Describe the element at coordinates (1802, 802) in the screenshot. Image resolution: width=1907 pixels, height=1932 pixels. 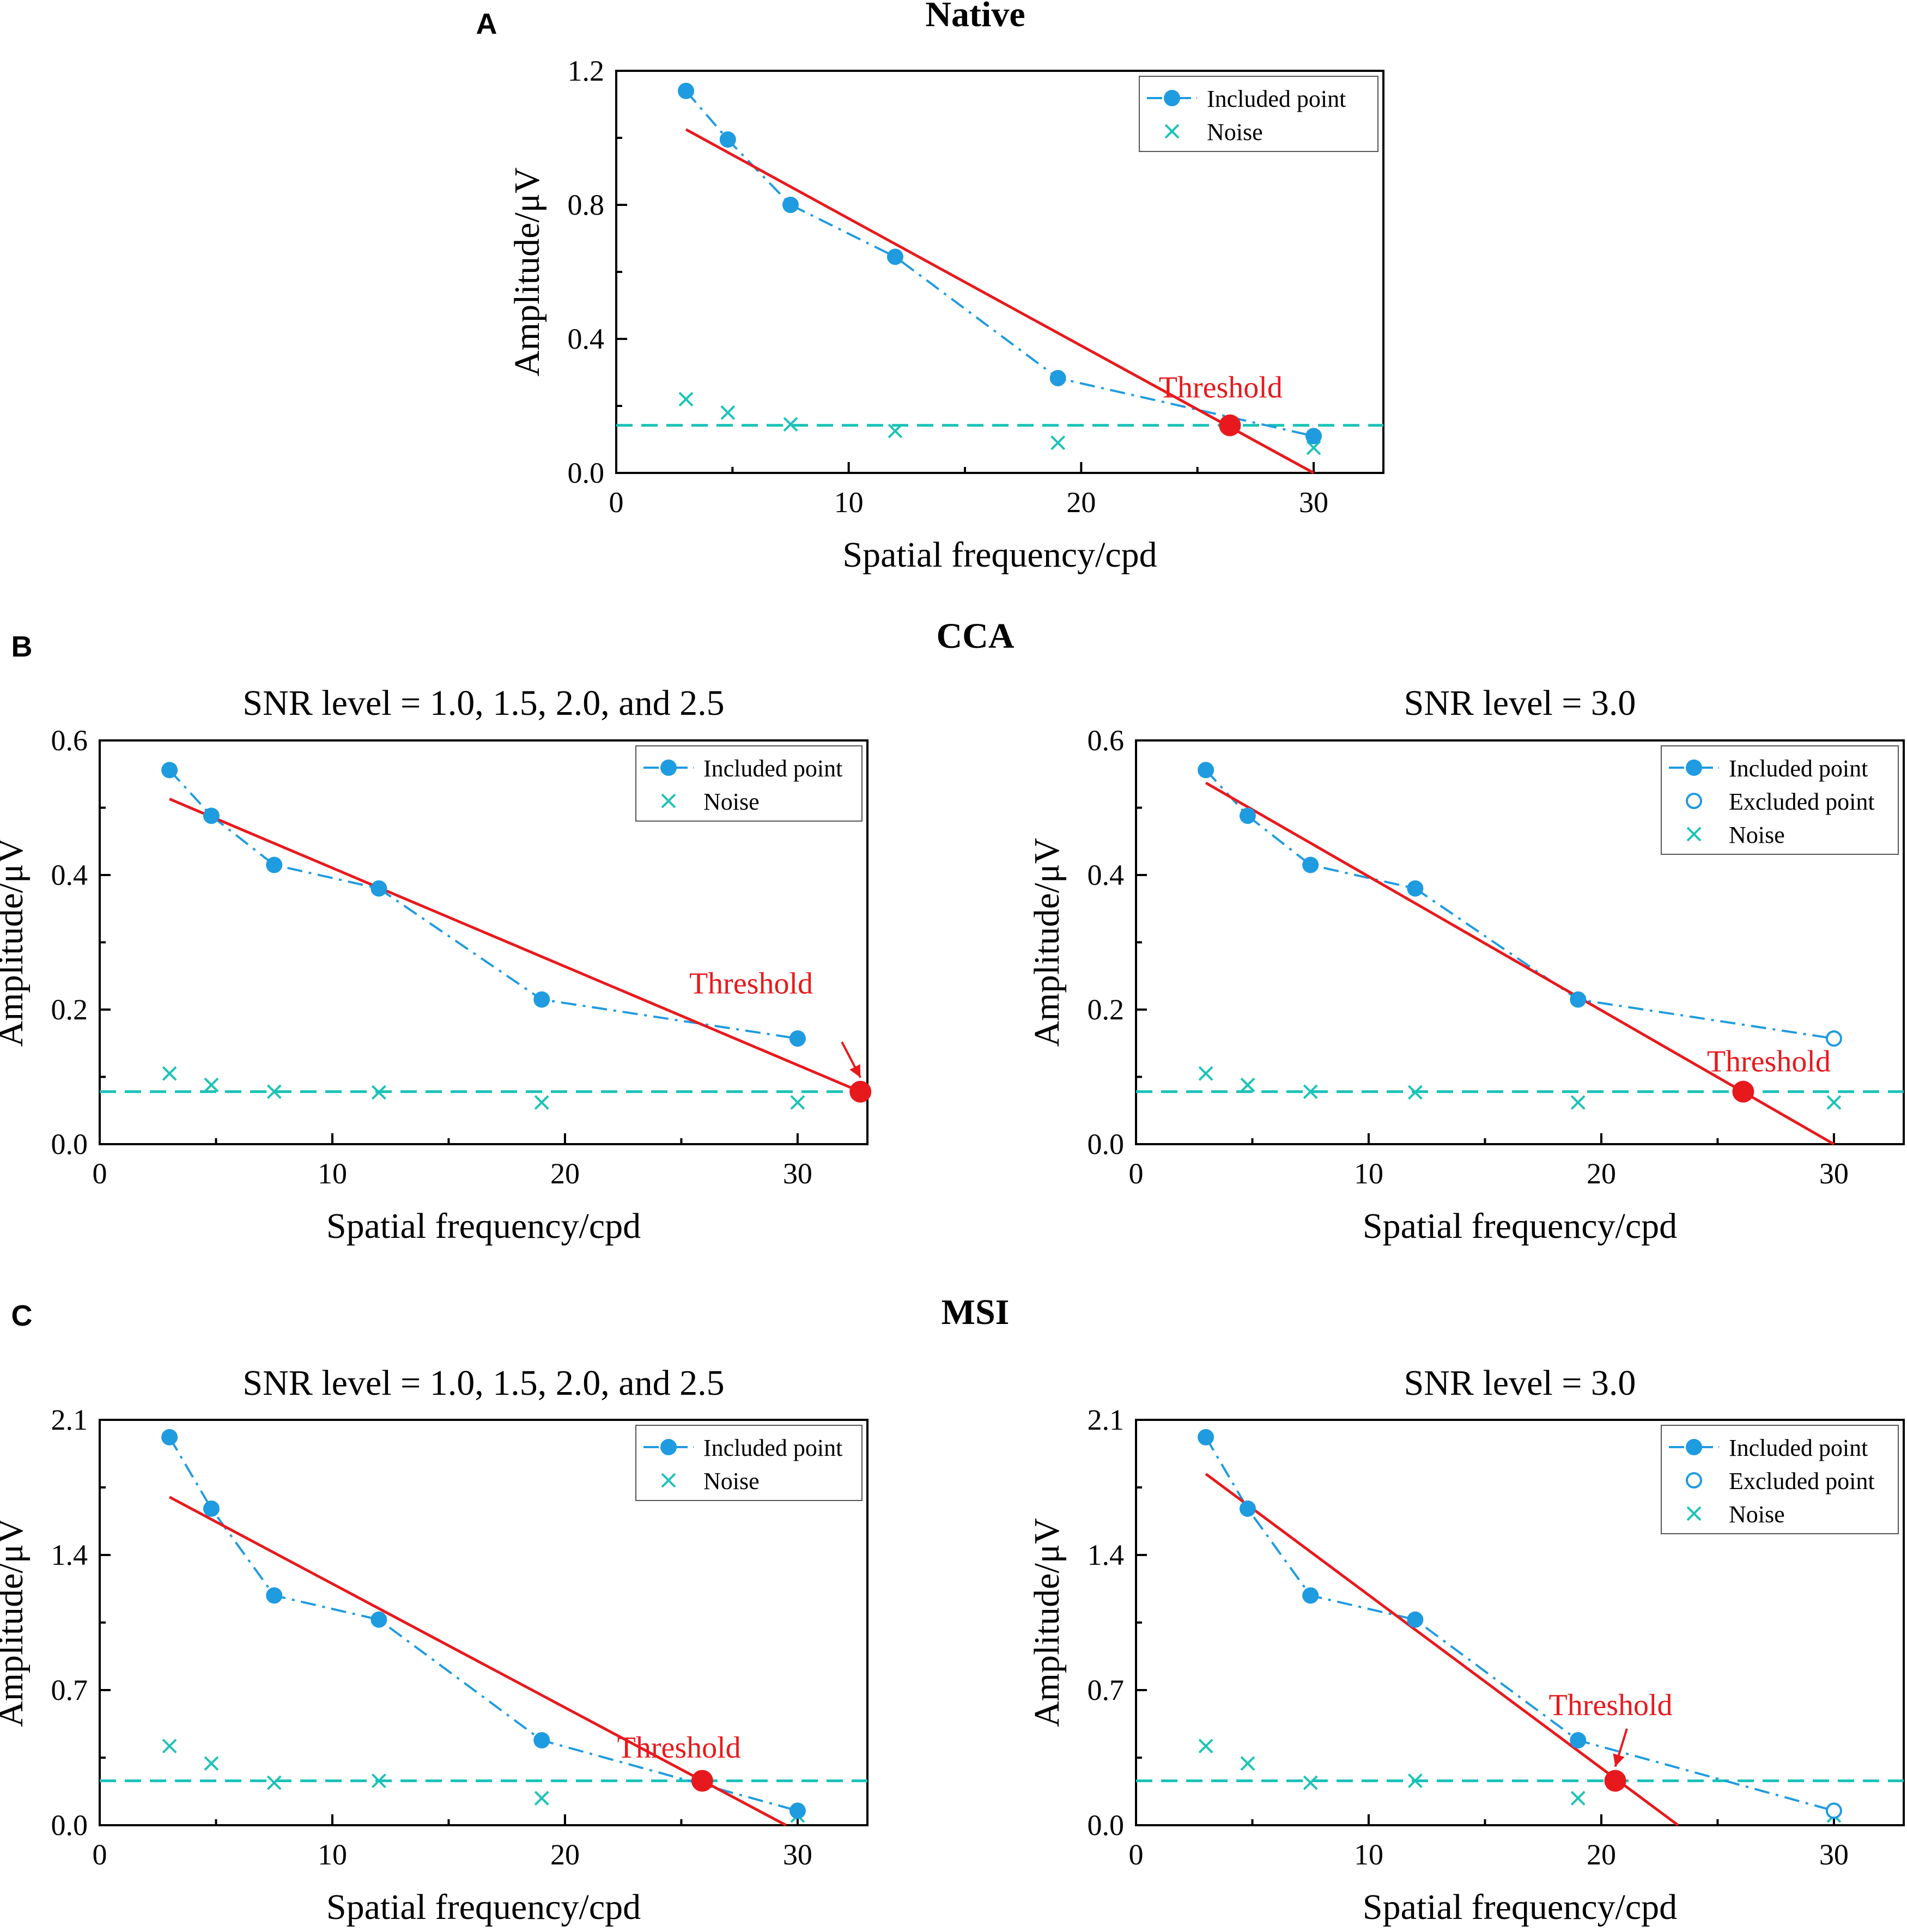
I see `legend-label-excluded: Excluded point` at that location.